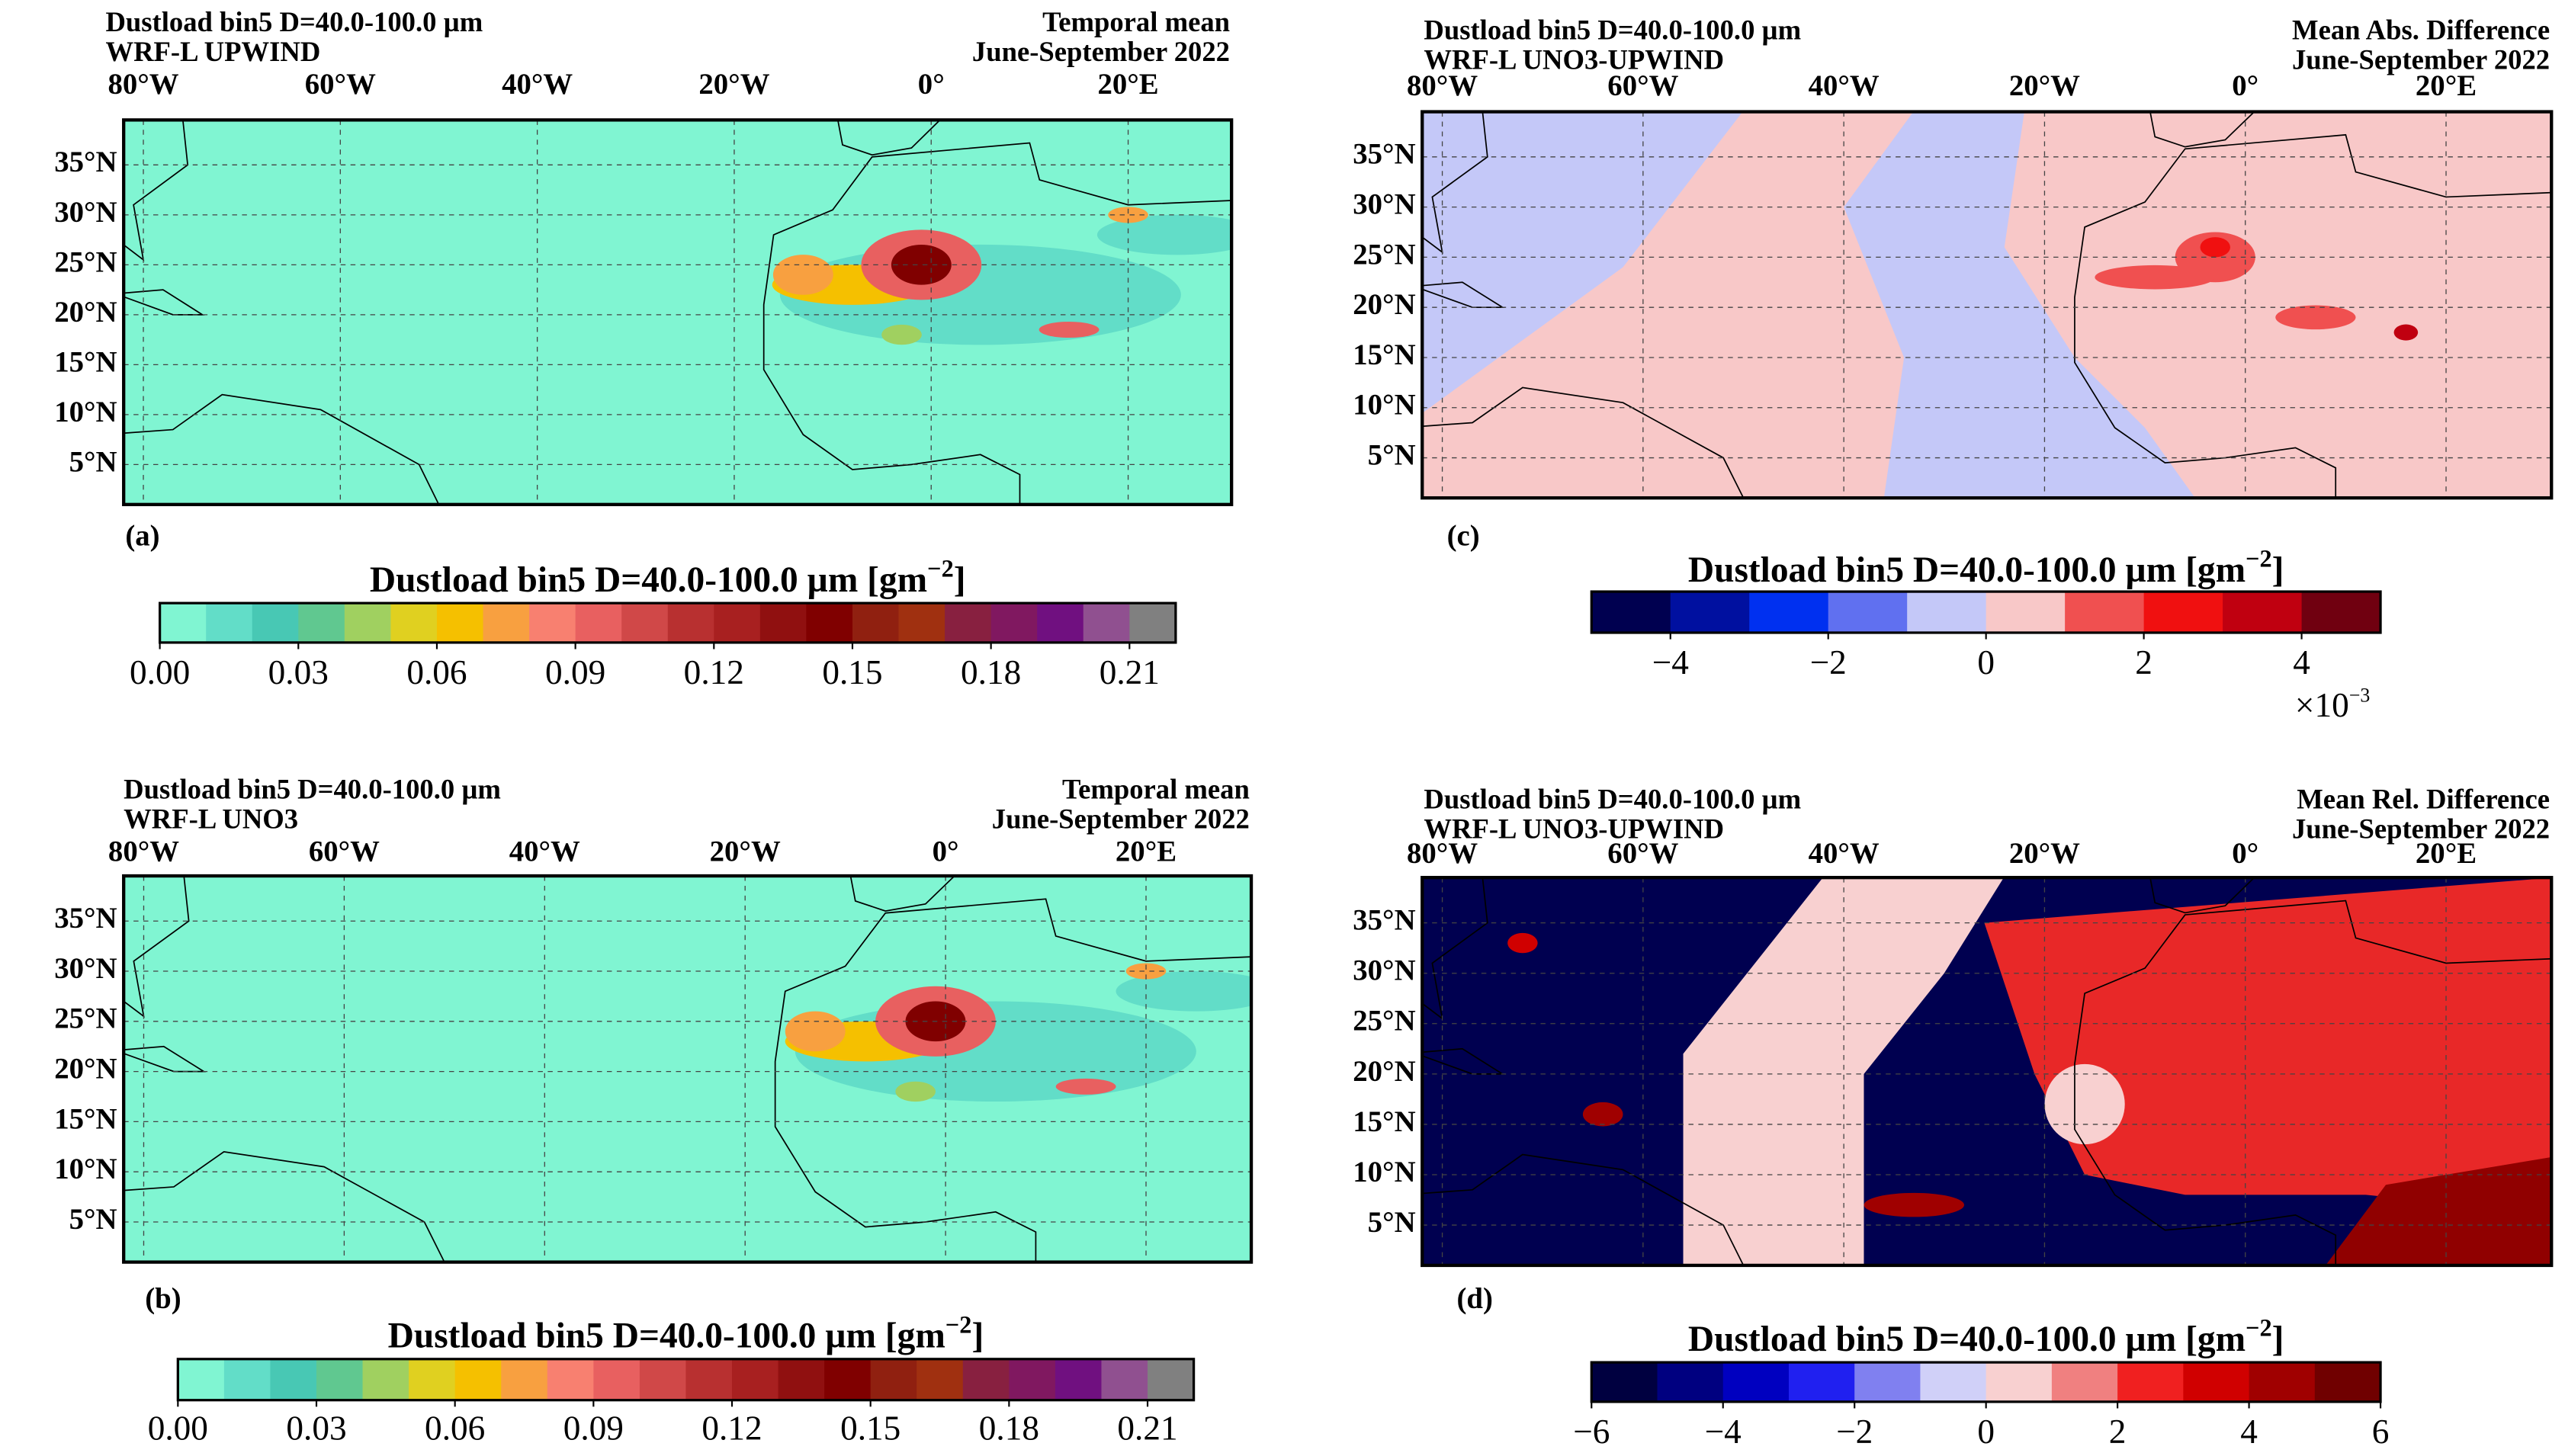  I want to click on colorbar-tick-label: 4, so click(2301, 662).